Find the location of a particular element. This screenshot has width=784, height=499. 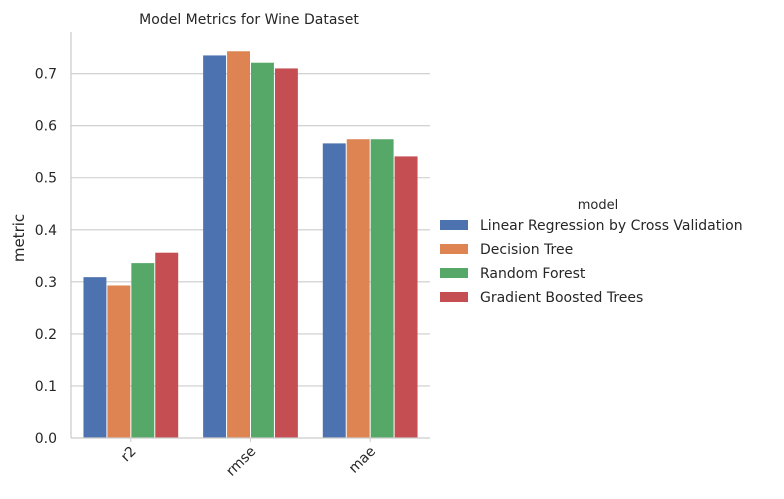

y-tick-label: 0.3 is located at coordinates (46, 283).